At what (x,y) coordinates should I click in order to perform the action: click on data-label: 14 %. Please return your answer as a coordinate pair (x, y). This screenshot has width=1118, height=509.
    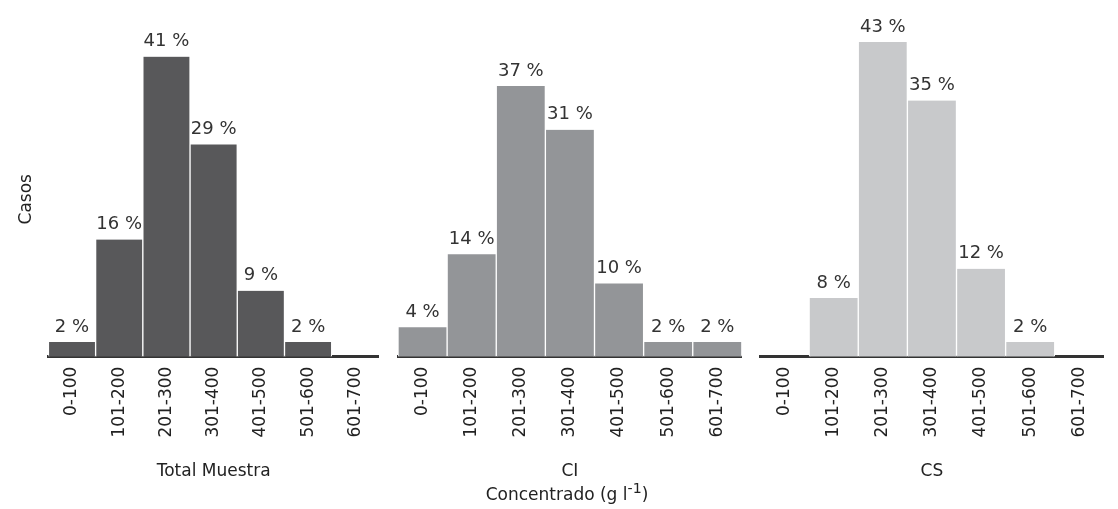
    Looking at the image, I should click on (471, 237).